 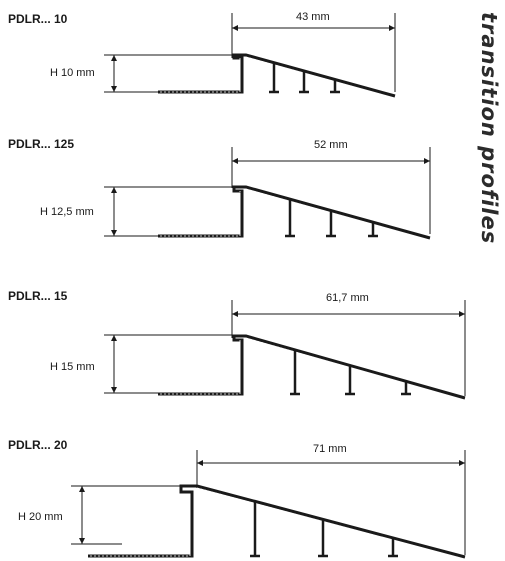 What do you see at coordinates (41, 144) in the screenshot?
I see `profile-title-2: PDLR... 125` at bounding box center [41, 144].